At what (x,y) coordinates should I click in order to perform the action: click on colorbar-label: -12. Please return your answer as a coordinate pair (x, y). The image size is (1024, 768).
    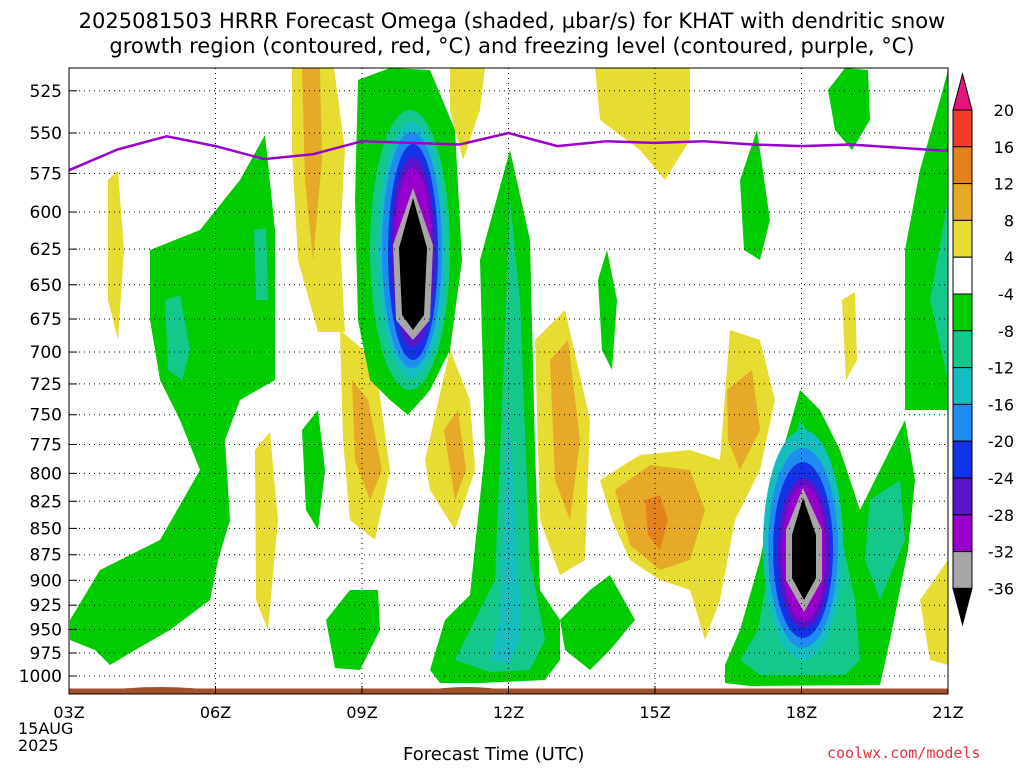
    Looking at the image, I should click on (1001, 368).